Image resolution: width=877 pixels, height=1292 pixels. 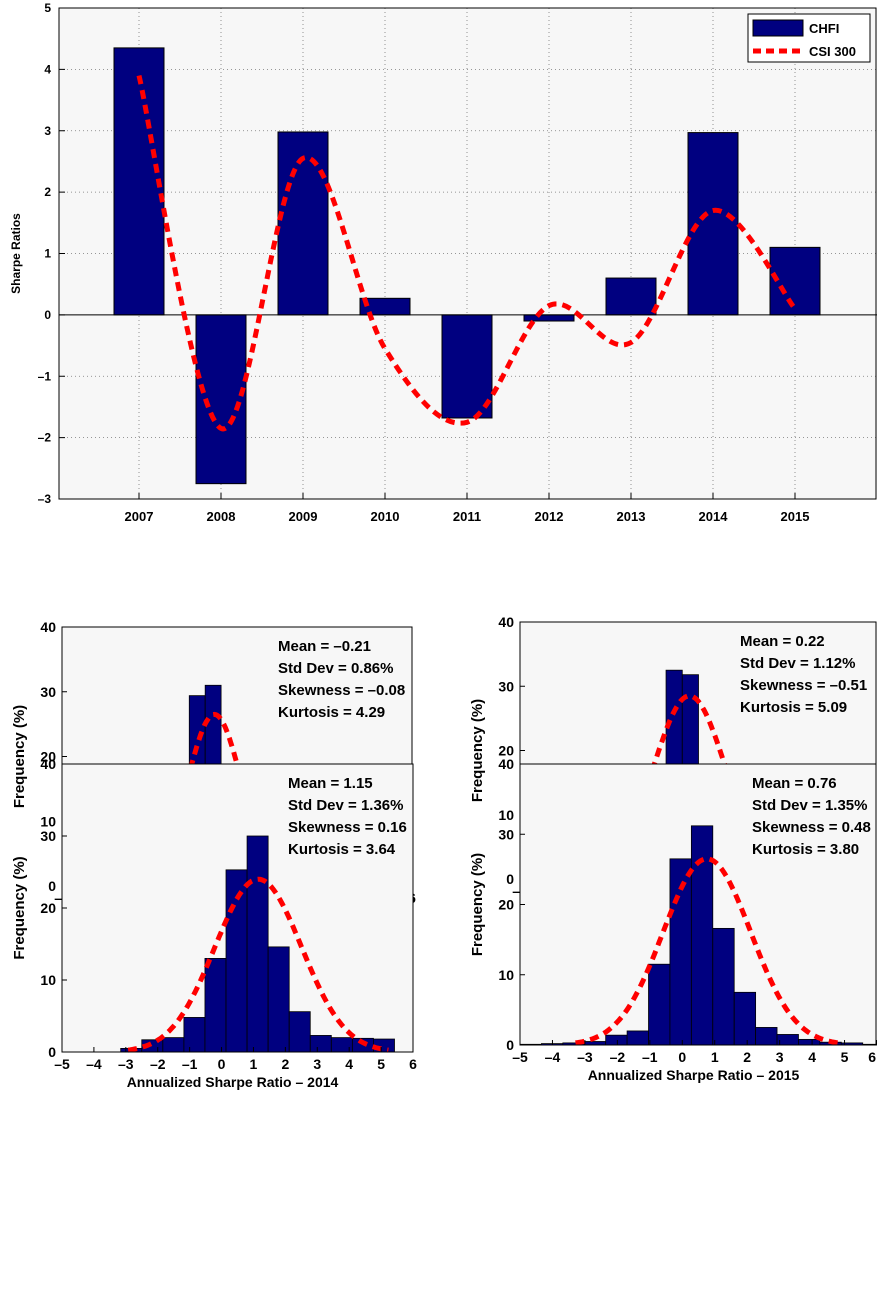 What do you see at coordinates (811, 827) in the screenshot?
I see `stats-annotation: Skewness = 0.48` at bounding box center [811, 827].